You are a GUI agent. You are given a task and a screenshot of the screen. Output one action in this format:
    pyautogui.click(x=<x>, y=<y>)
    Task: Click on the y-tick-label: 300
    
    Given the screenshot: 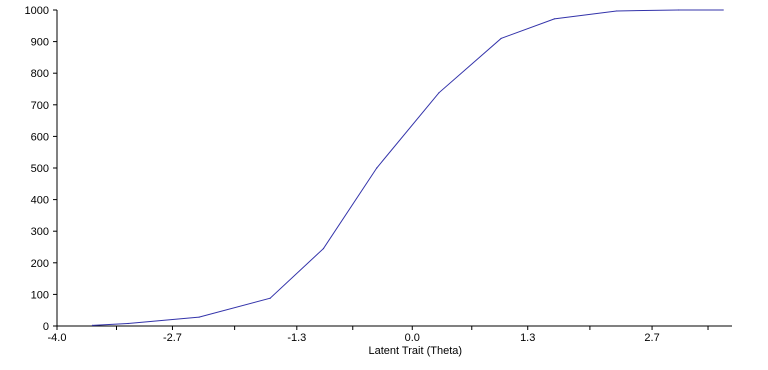 What is the action you would take?
    pyautogui.click(x=40, y=232)
    